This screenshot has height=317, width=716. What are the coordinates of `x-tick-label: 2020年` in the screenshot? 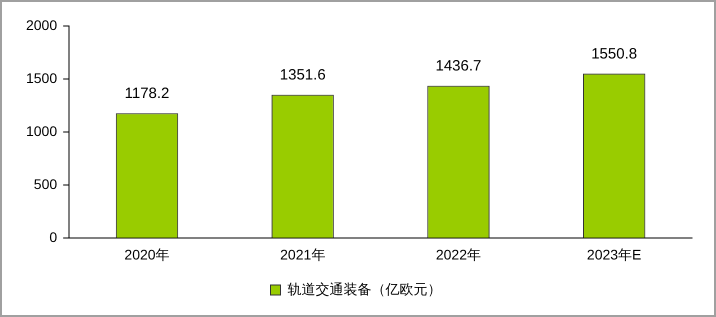 It's located at (147, 254).